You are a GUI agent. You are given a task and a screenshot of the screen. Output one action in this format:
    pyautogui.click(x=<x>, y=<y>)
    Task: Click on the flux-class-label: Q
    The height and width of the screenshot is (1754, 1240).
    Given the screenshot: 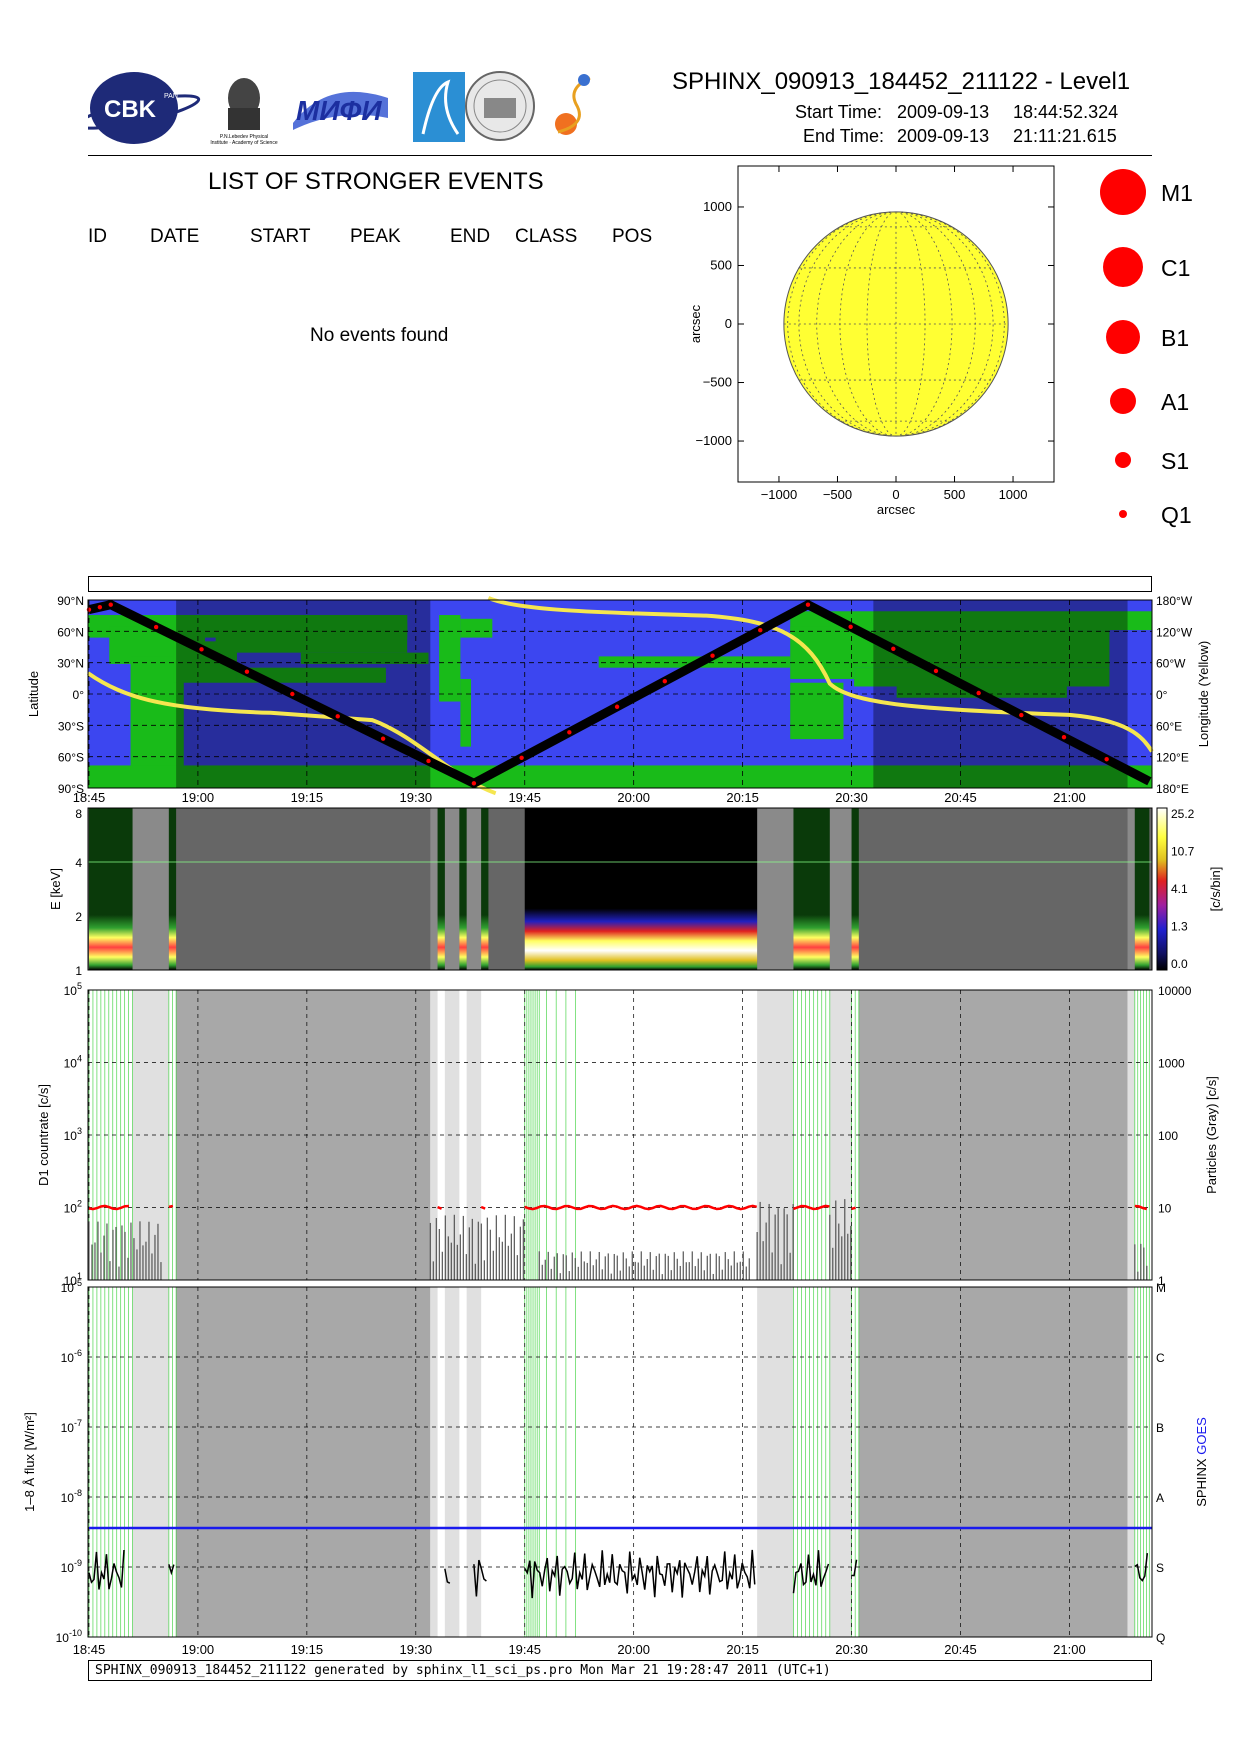 What is the action you would take?
    pyautogui.click(x=1160, y=1638)
    